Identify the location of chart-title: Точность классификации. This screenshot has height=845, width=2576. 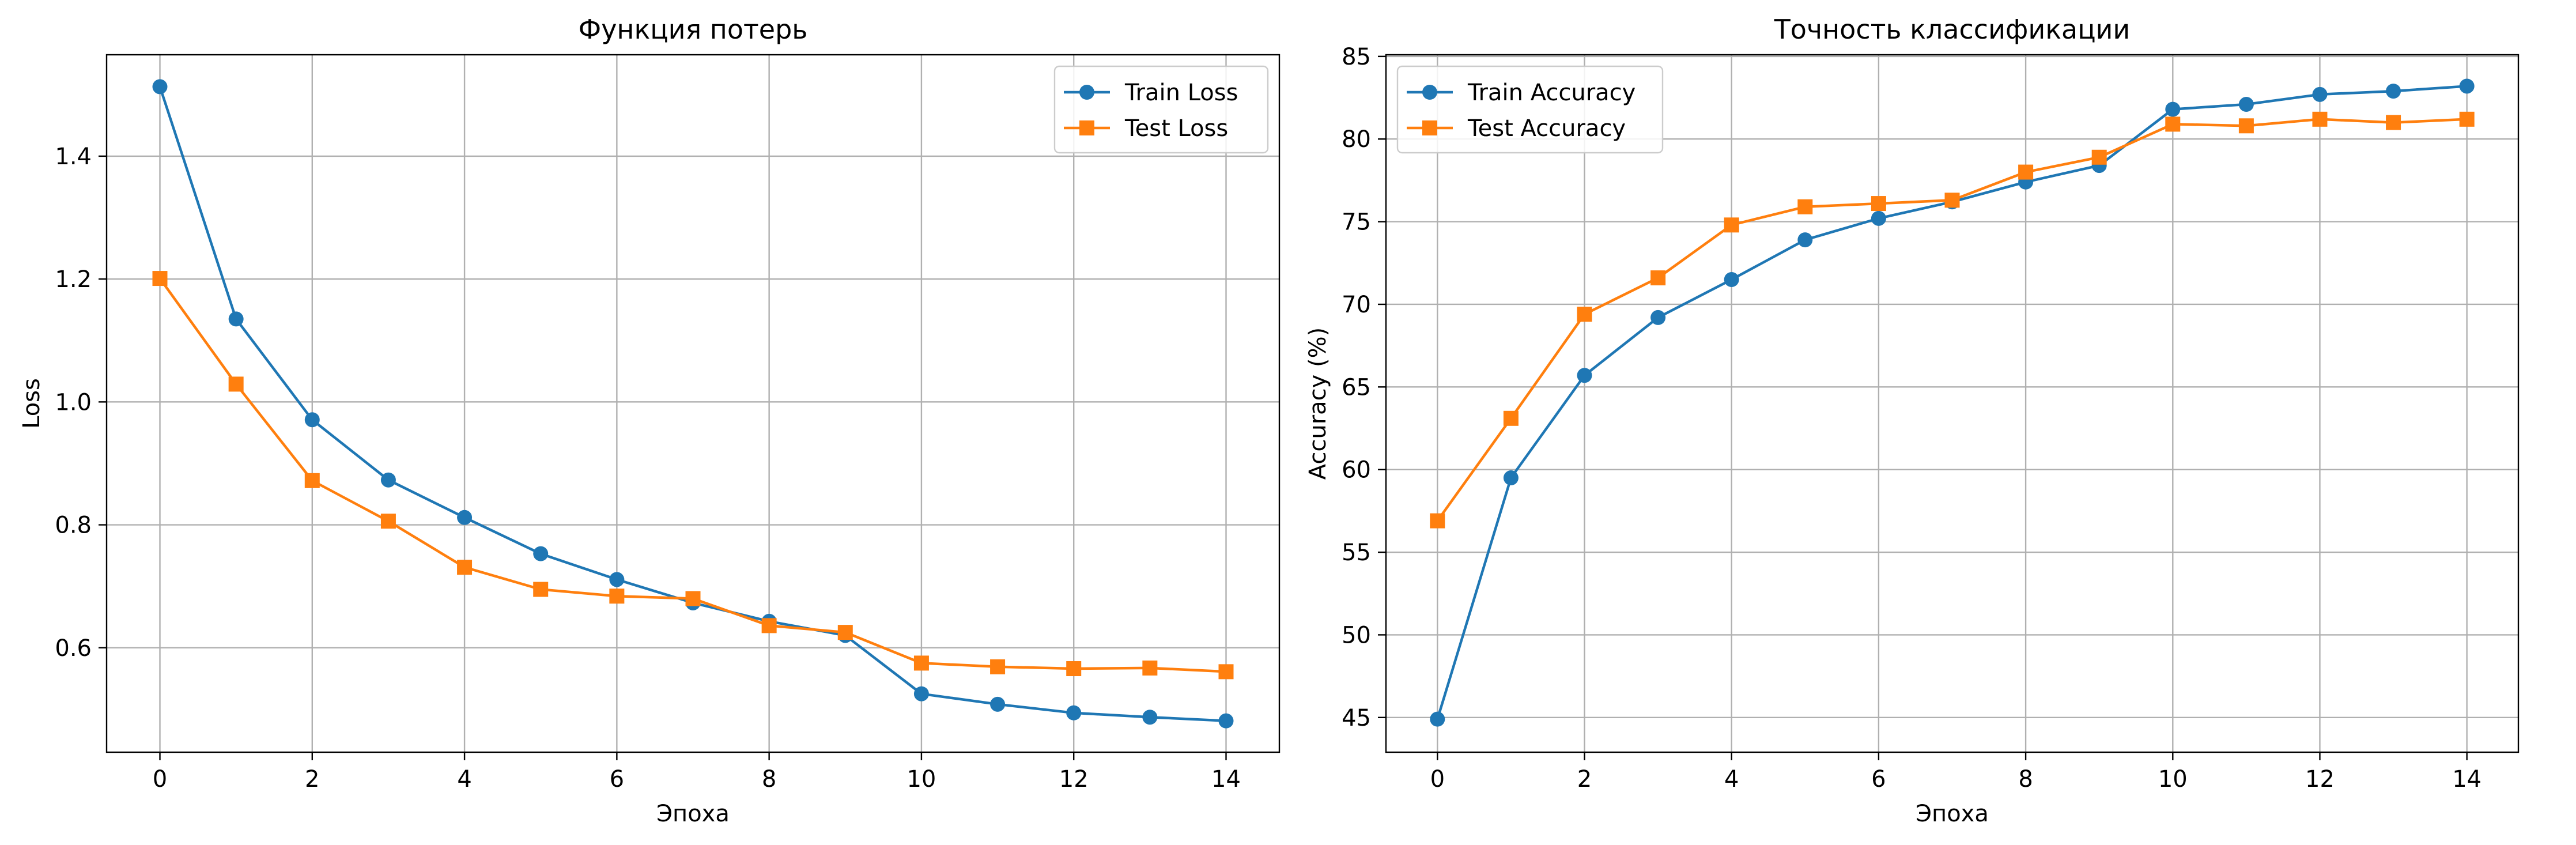
(1952, 29).